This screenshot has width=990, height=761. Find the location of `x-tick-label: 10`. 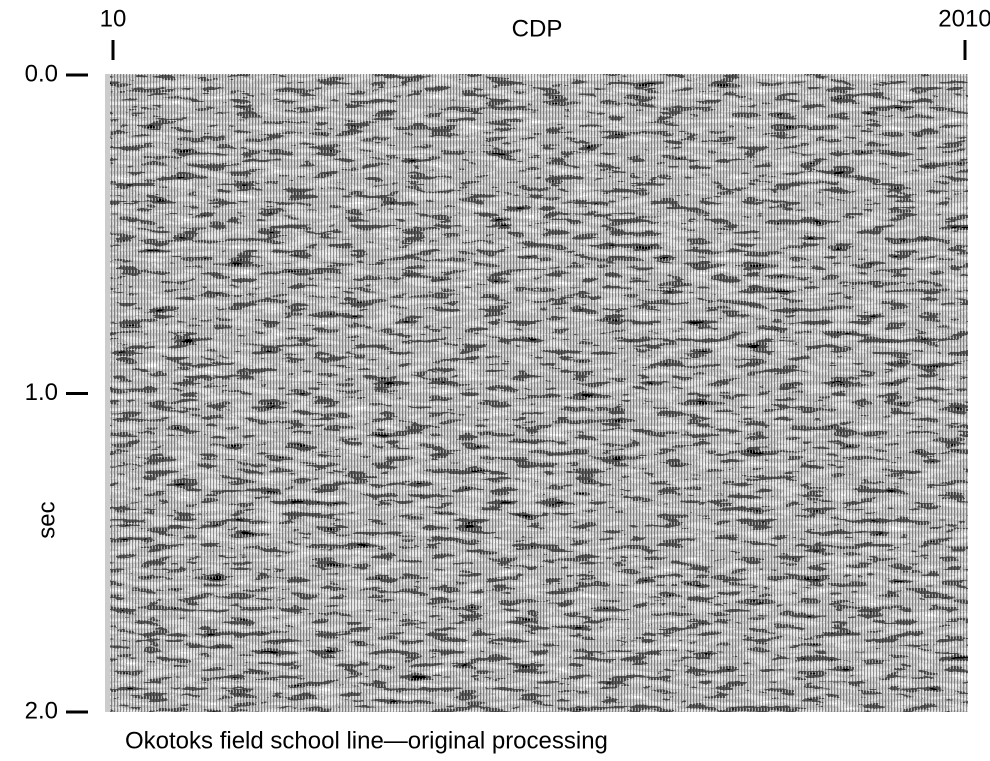

x-tick-label: 10 is located at coordinates (113, 18).